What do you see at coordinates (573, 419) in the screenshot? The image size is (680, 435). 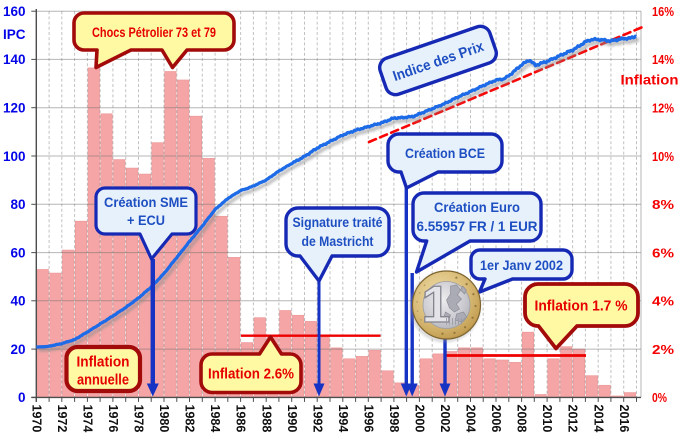 I see `svg-text: 2012` at bounding box center [573, 419].